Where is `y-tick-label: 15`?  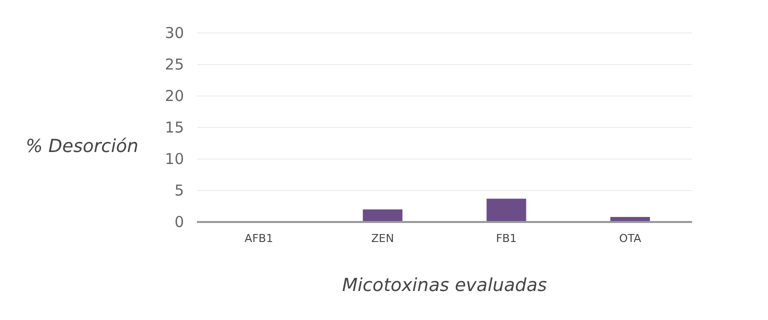
y-tick-label: 15 is located at coordinates (174, 127).